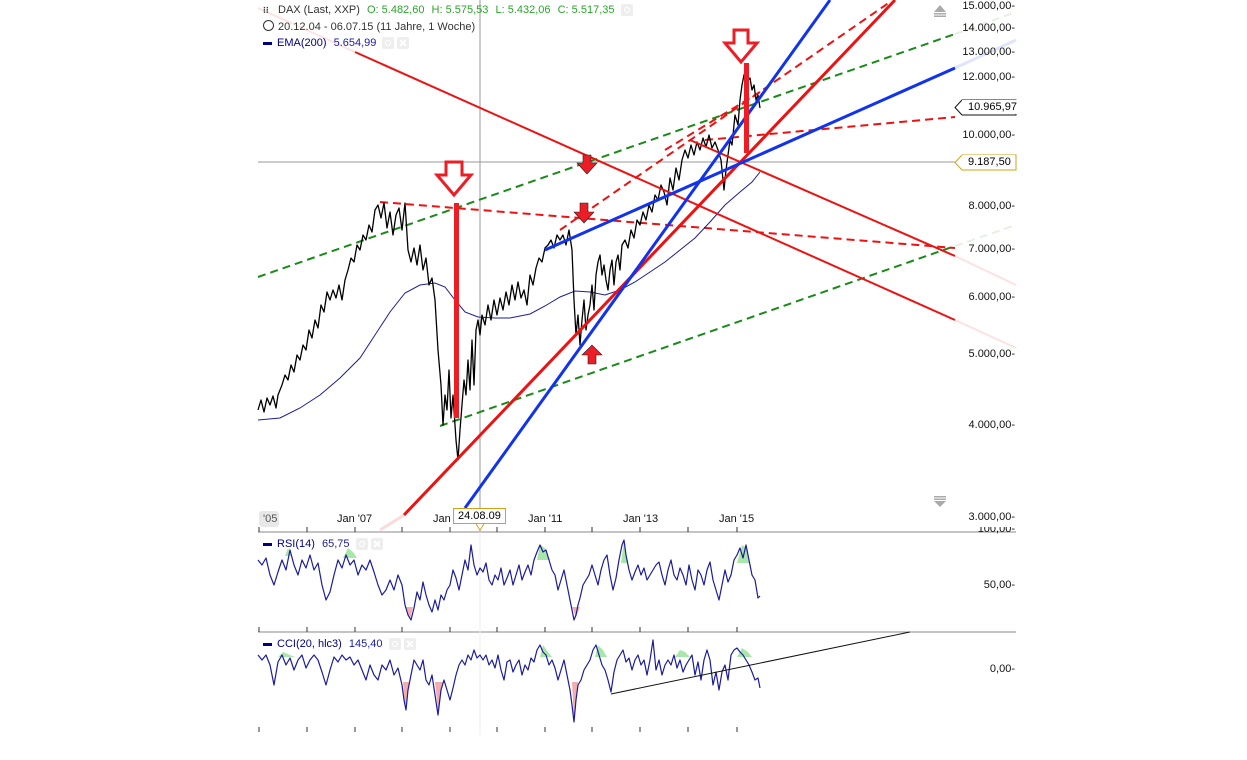  What do you see at coordinates (296, 544) in the screenshot?
I see `rsi-label: RSI(14)` at bounding box center [296, 544].